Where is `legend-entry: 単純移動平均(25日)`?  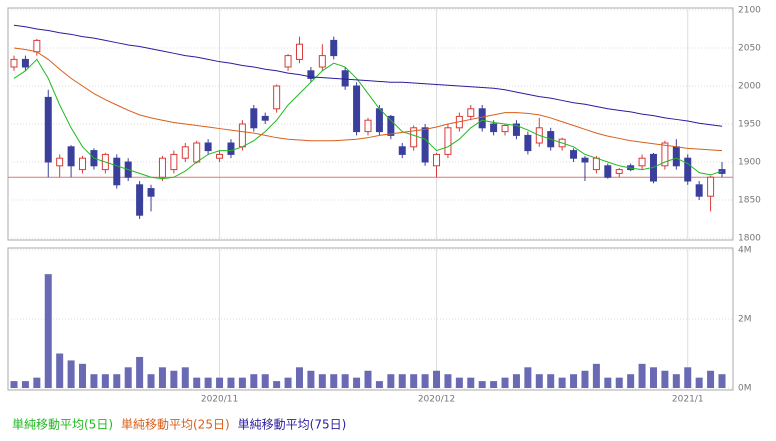 legend-entry: 単純移動平均(25日) is located at coordinates (175, 425).